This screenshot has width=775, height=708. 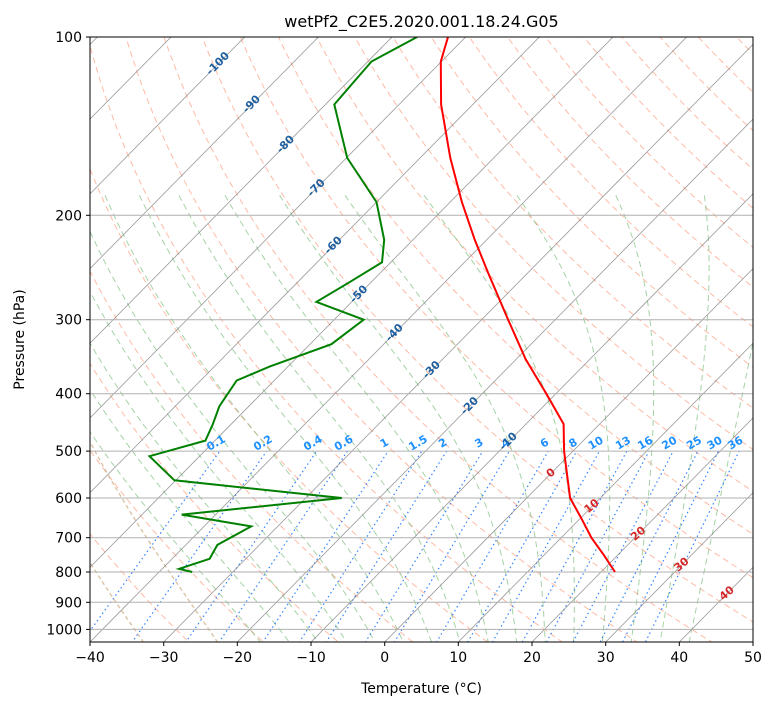 I want to click on y-tick-label: 600, so click(x=68, y=499).